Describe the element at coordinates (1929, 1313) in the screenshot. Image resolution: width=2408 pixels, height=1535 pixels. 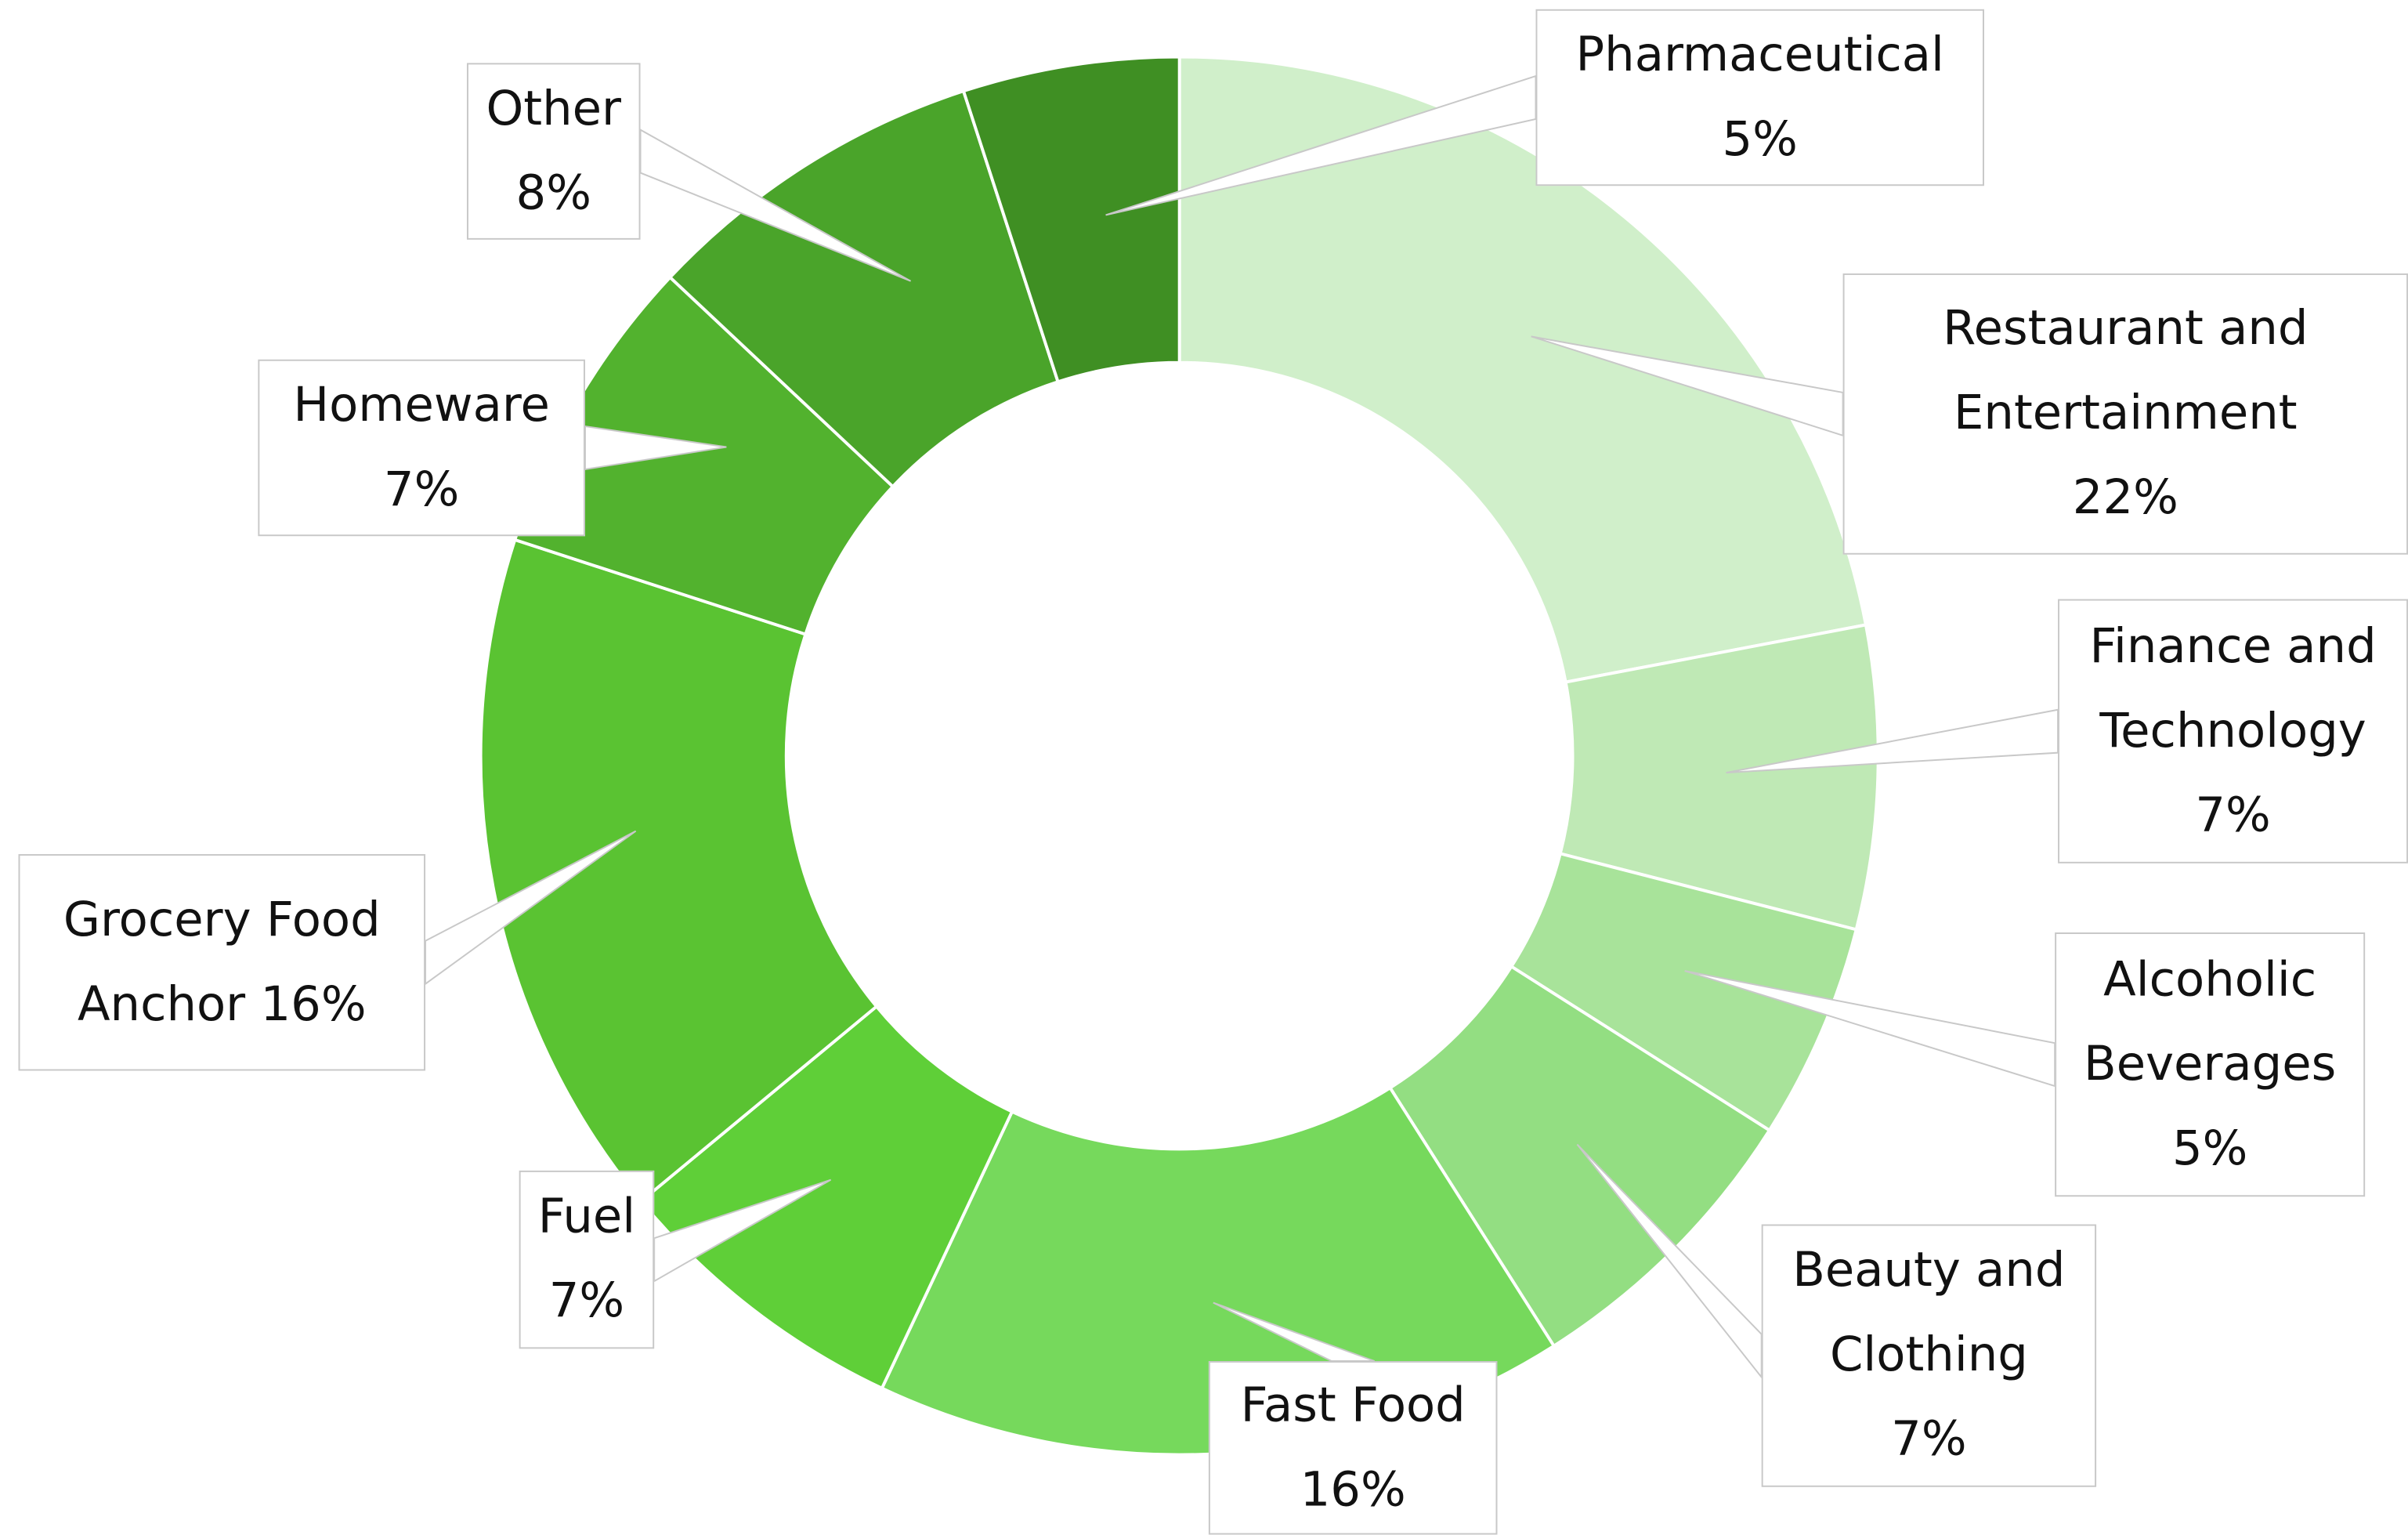
I see `category-name: Beauty and Clothing` at that location.